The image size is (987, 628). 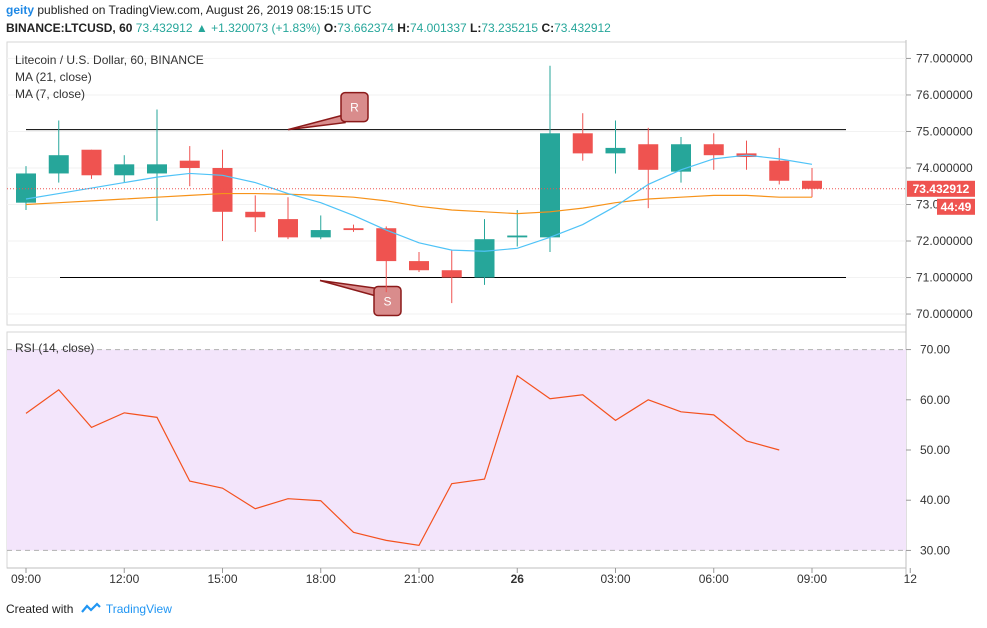 What do you see at coordinates (911, 579) in the screenshot?
I see `time-tick-label: 12` at bounding box center [911, 579].